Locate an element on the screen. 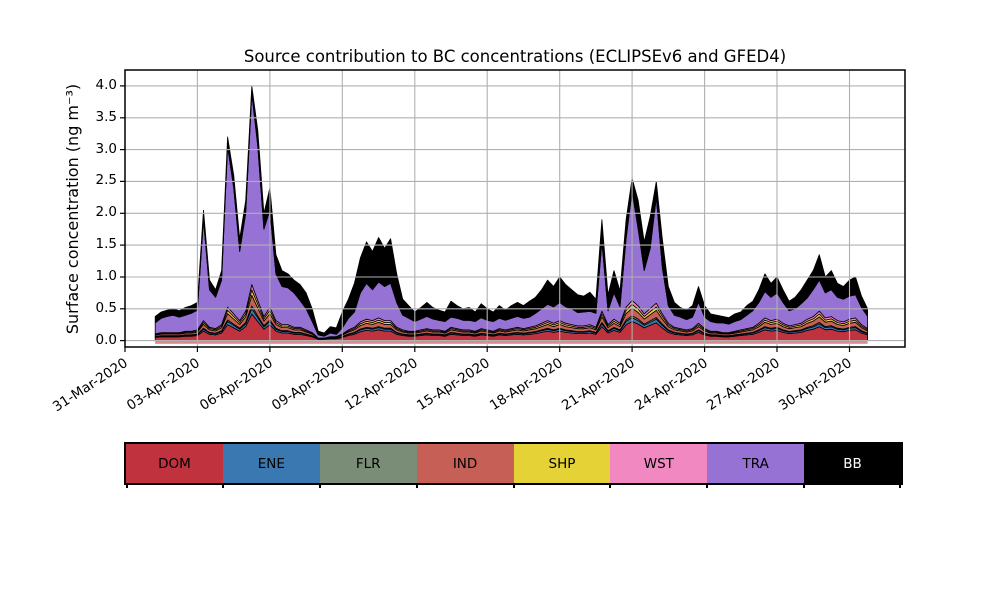 This screenshot has height=600, width=1000. legend-label: FLR is located at coordinates (368, 463).